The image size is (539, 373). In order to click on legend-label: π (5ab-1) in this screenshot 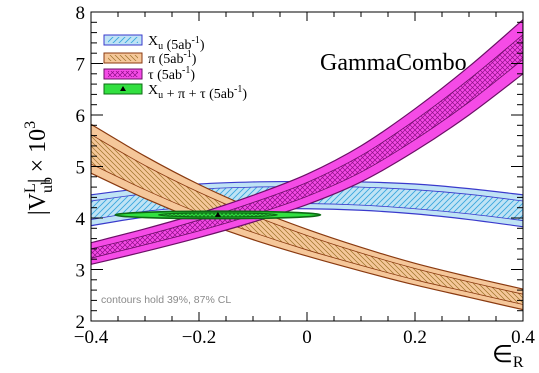, I will do `click(172, 58)`.